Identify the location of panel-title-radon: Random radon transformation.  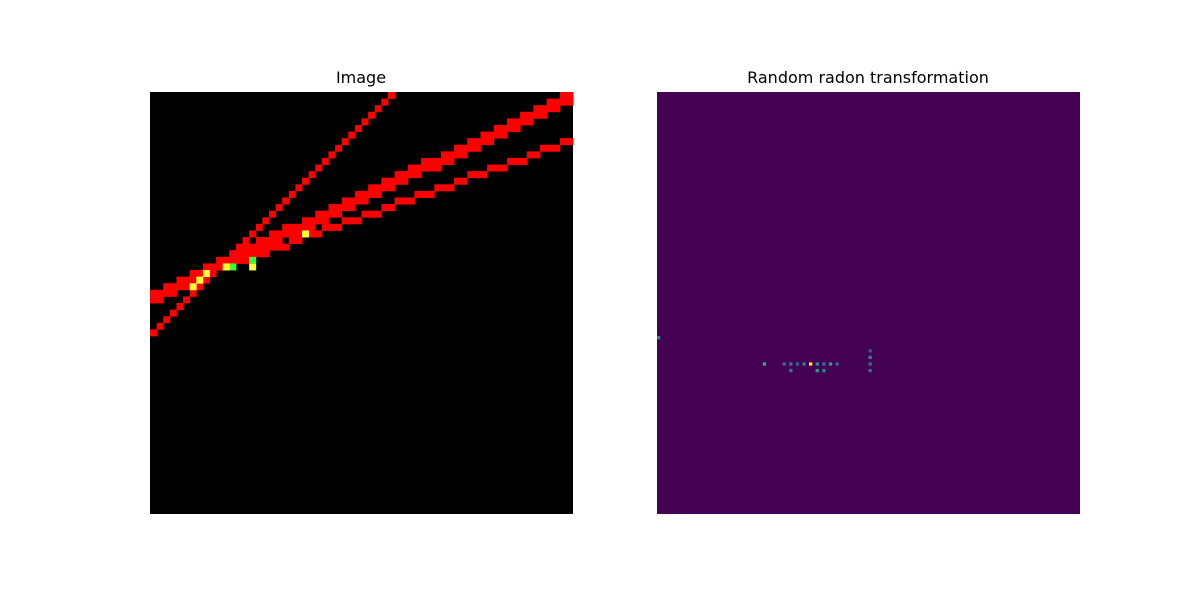
(868, 77).